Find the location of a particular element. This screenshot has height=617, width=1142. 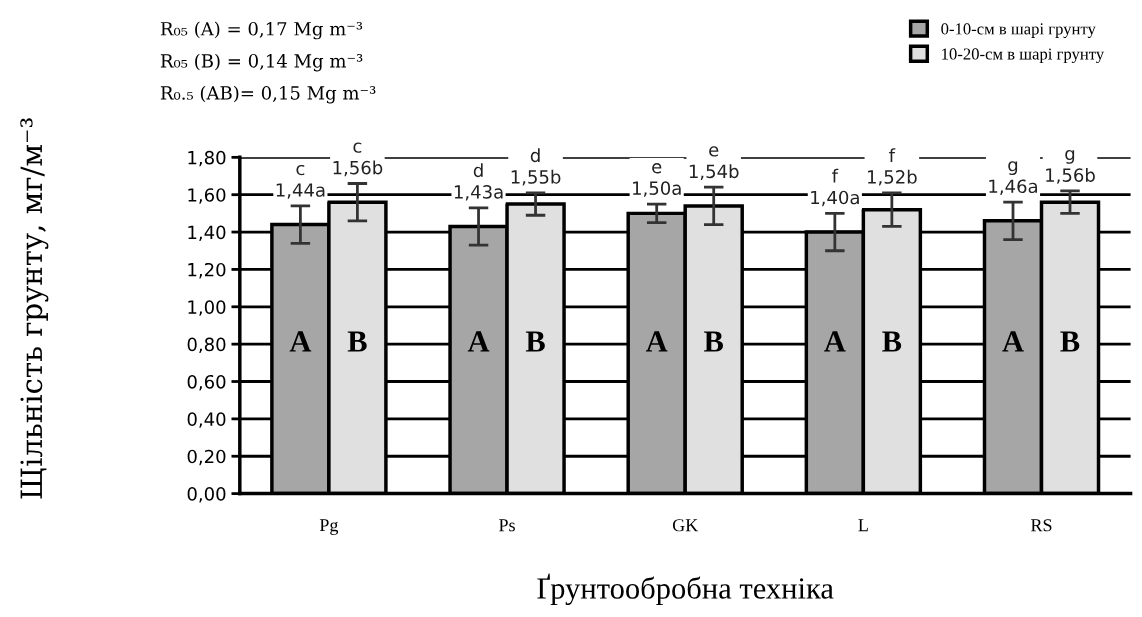

data-label: f 1,40a is located at coordinates (835, 187).